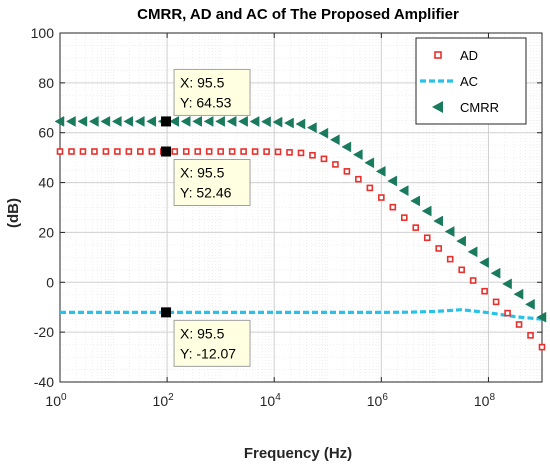 Image resolution: width=550 pixels, height=464 pixels. What do you see at coordinates (298, 453) in the screenshot?
I see `x-axis-title: Frequency (Hz)` at bounding box center [298, 453].